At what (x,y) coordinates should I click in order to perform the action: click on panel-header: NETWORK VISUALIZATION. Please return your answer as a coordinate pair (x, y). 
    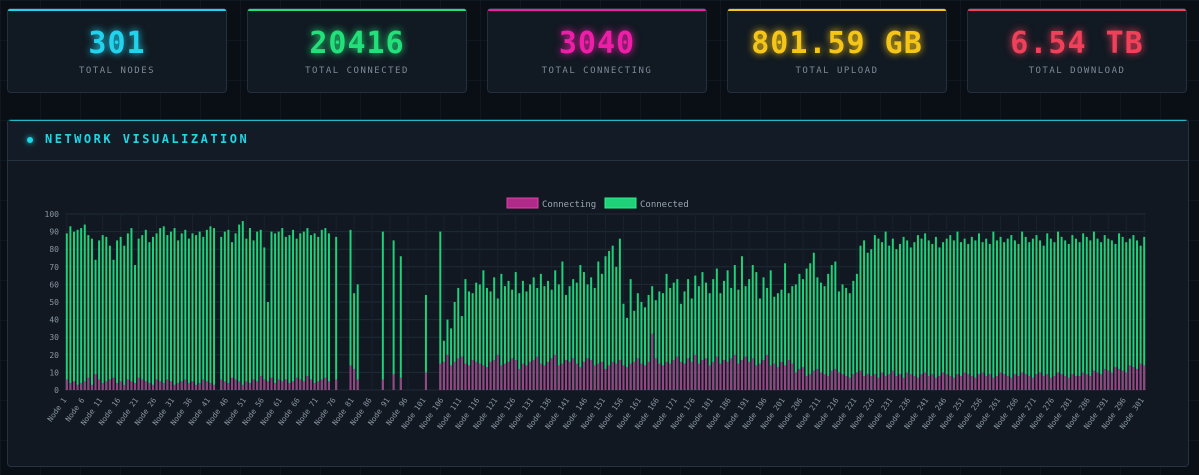
    Looking at the image, I should click on (598, 140).